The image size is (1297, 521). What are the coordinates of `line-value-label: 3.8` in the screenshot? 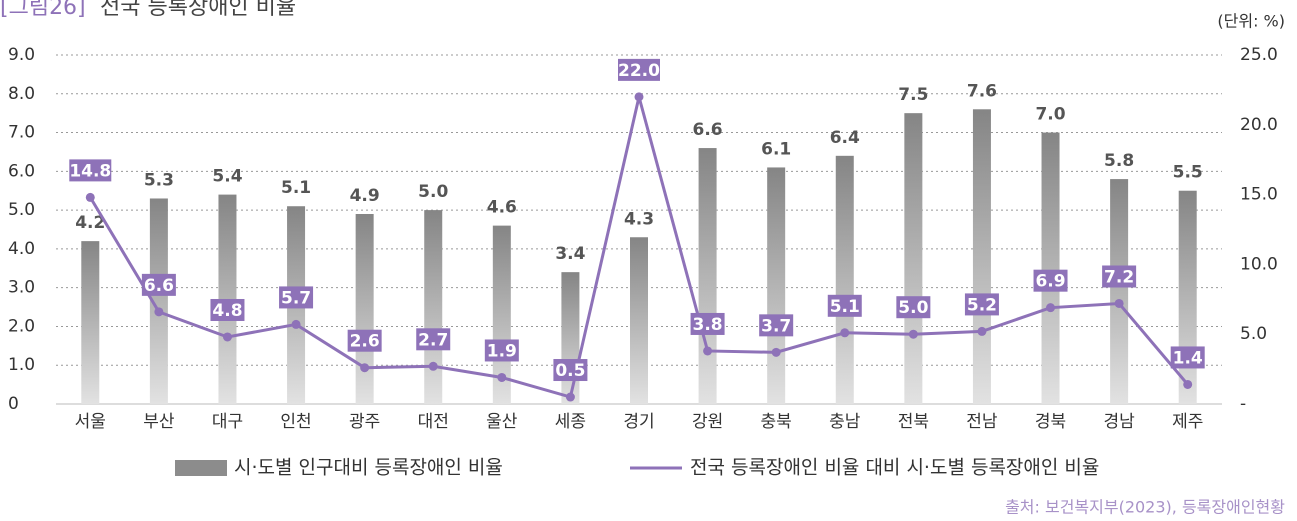 It's located at (708, 325).